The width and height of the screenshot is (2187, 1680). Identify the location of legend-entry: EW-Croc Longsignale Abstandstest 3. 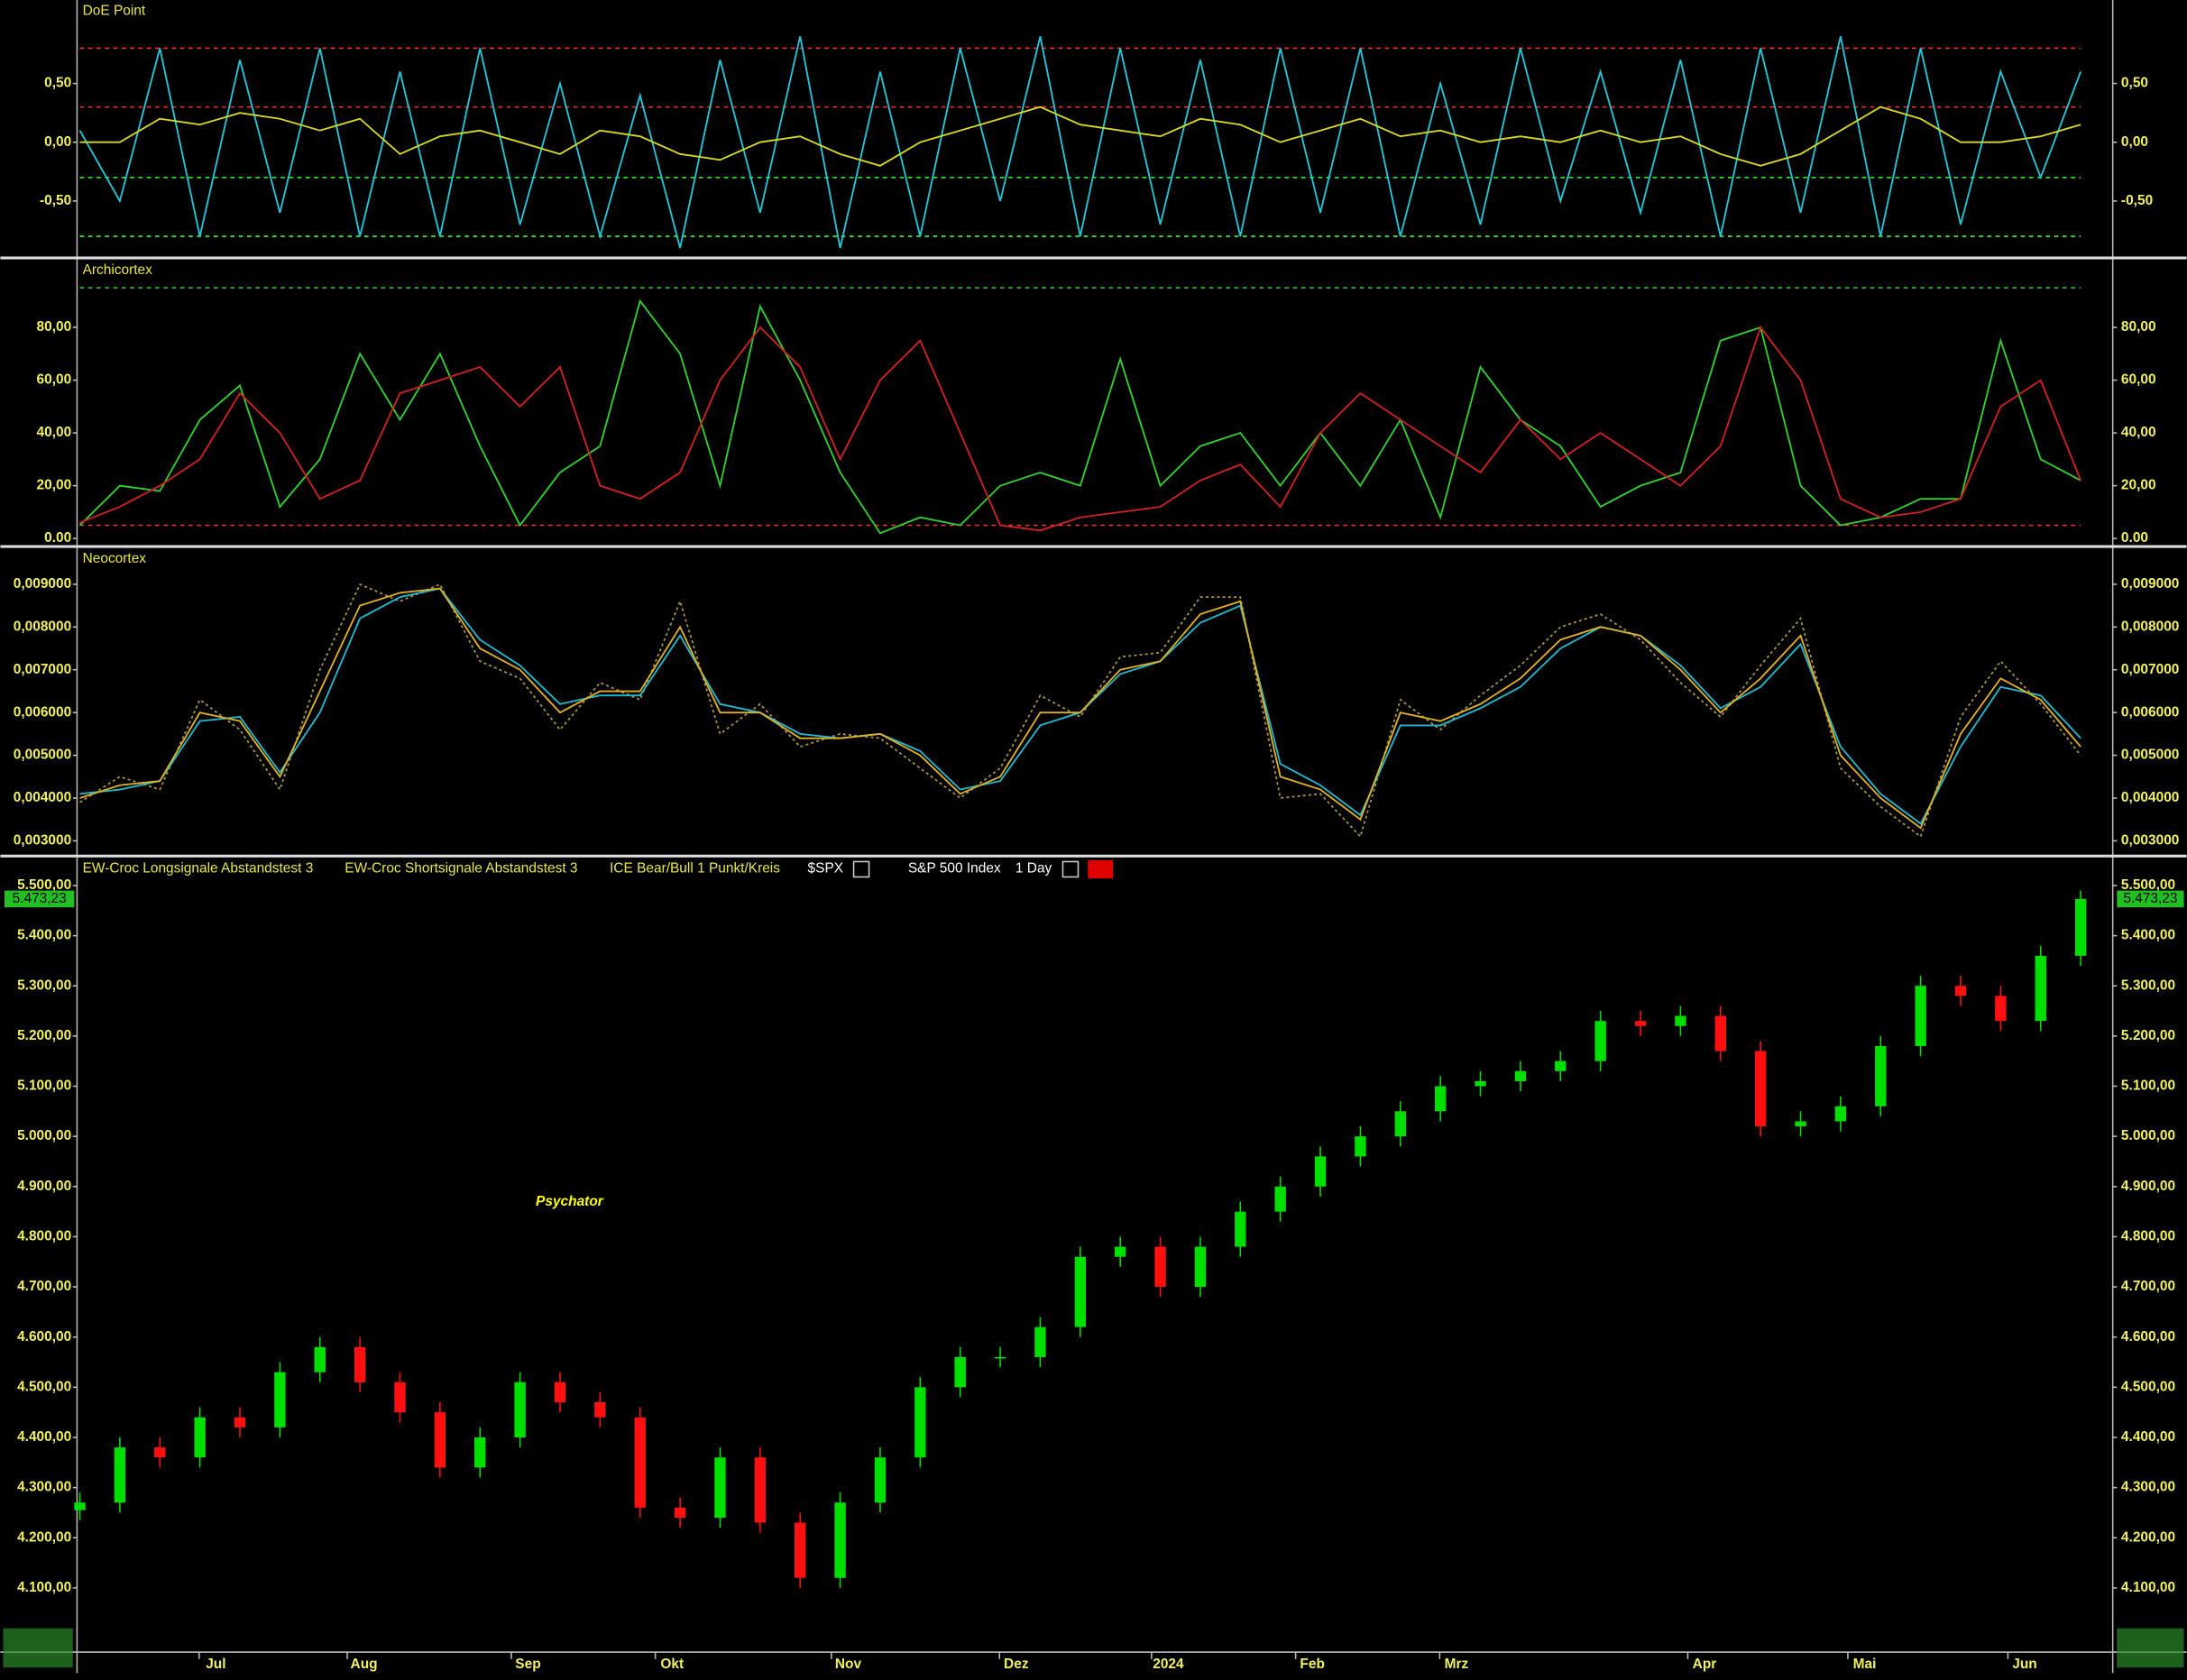
(199, 868).